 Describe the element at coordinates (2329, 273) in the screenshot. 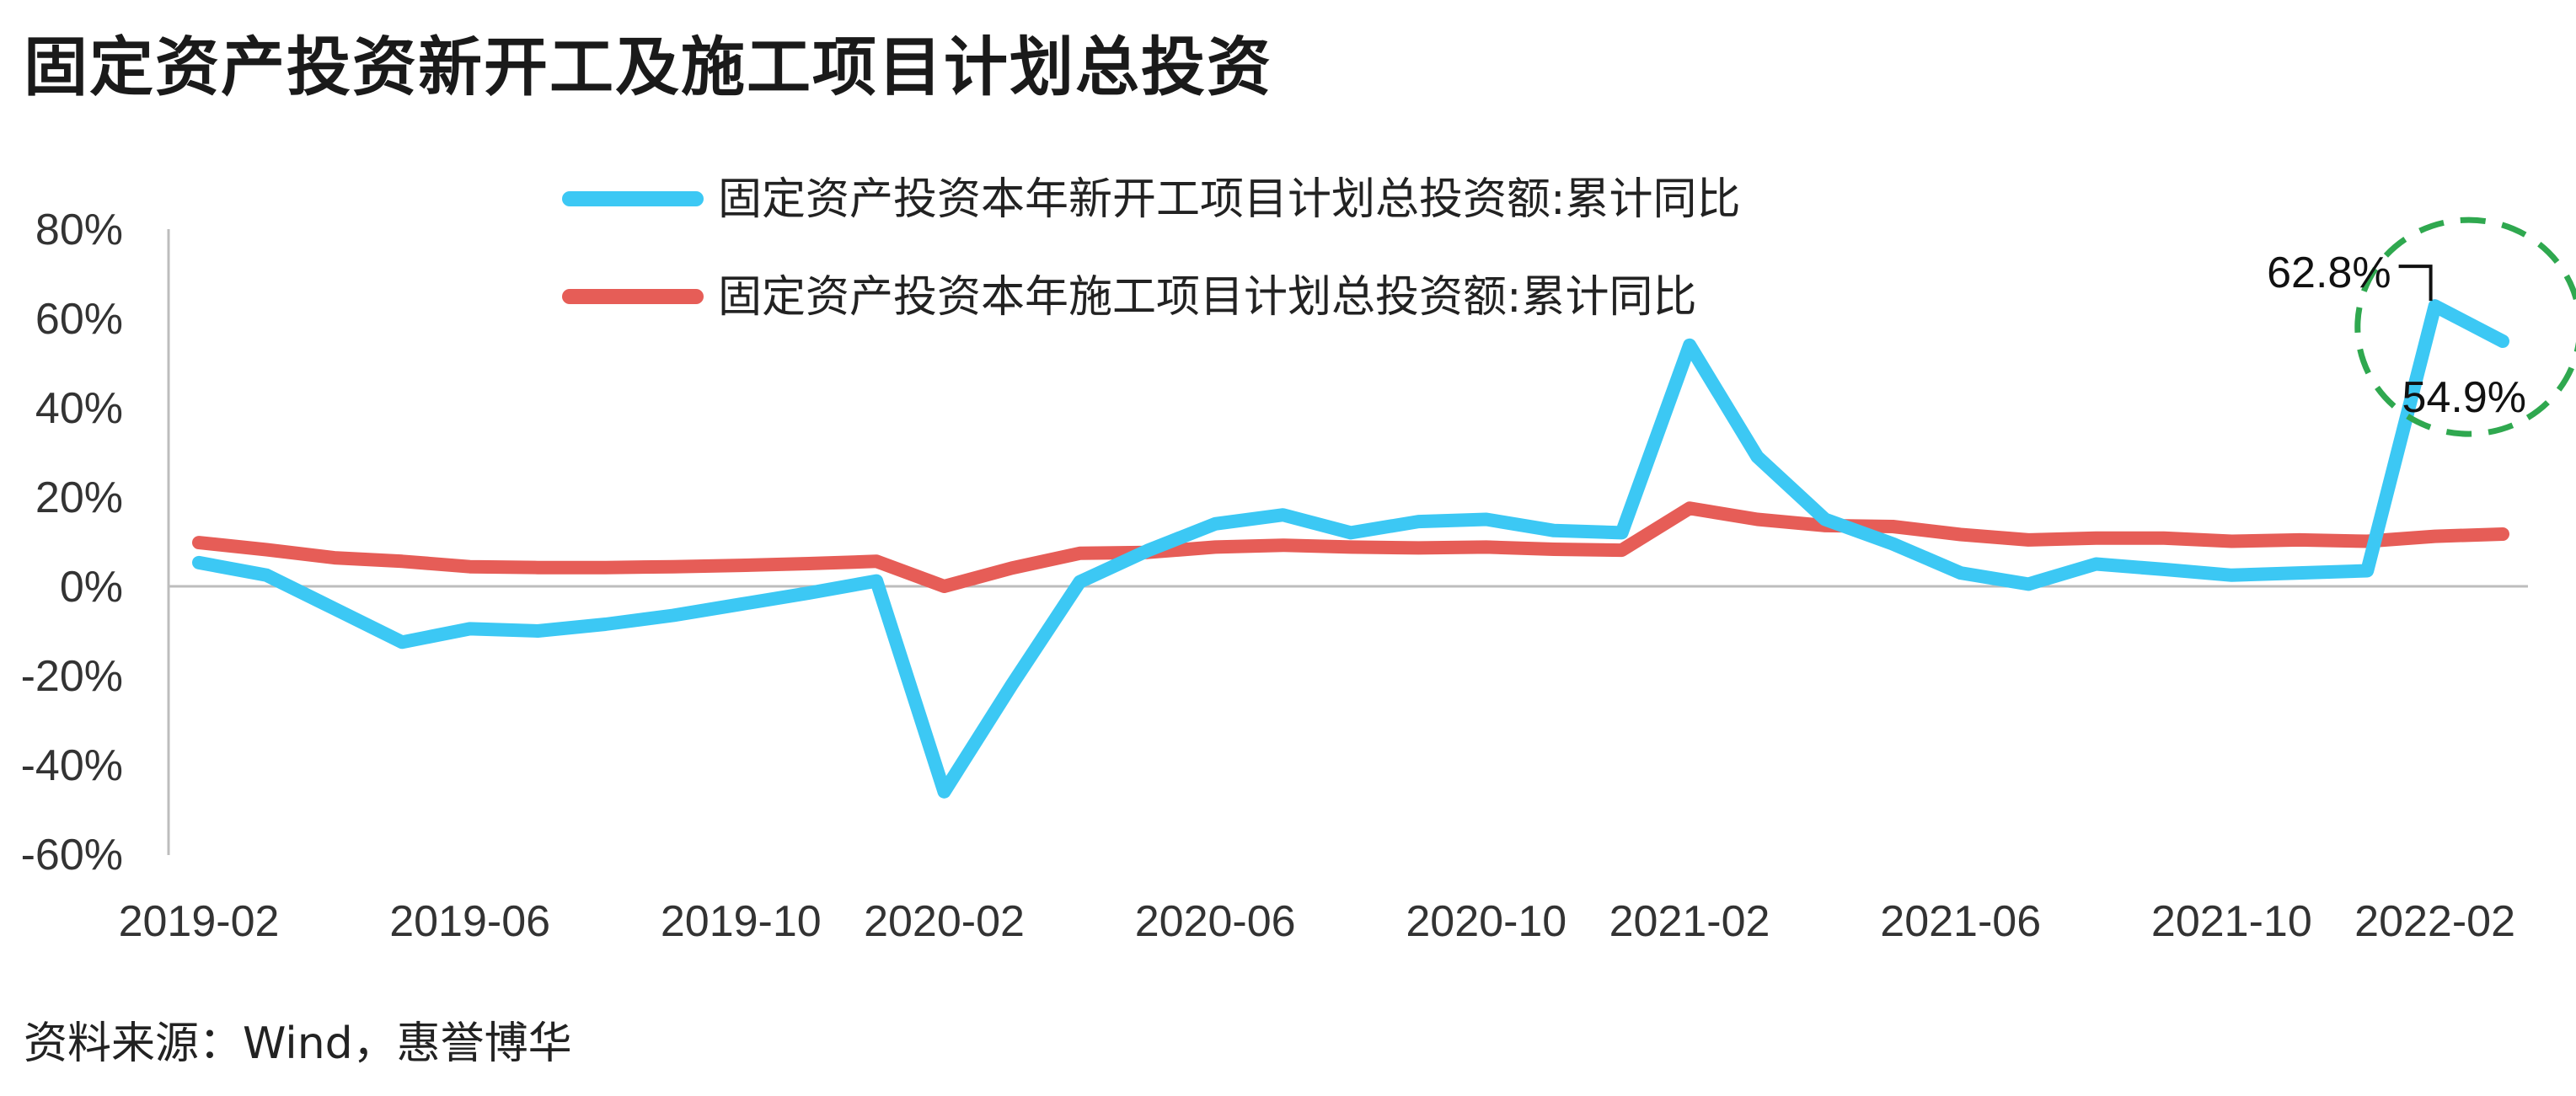

I see `annotation-peak-value: 62.8%` at that location.